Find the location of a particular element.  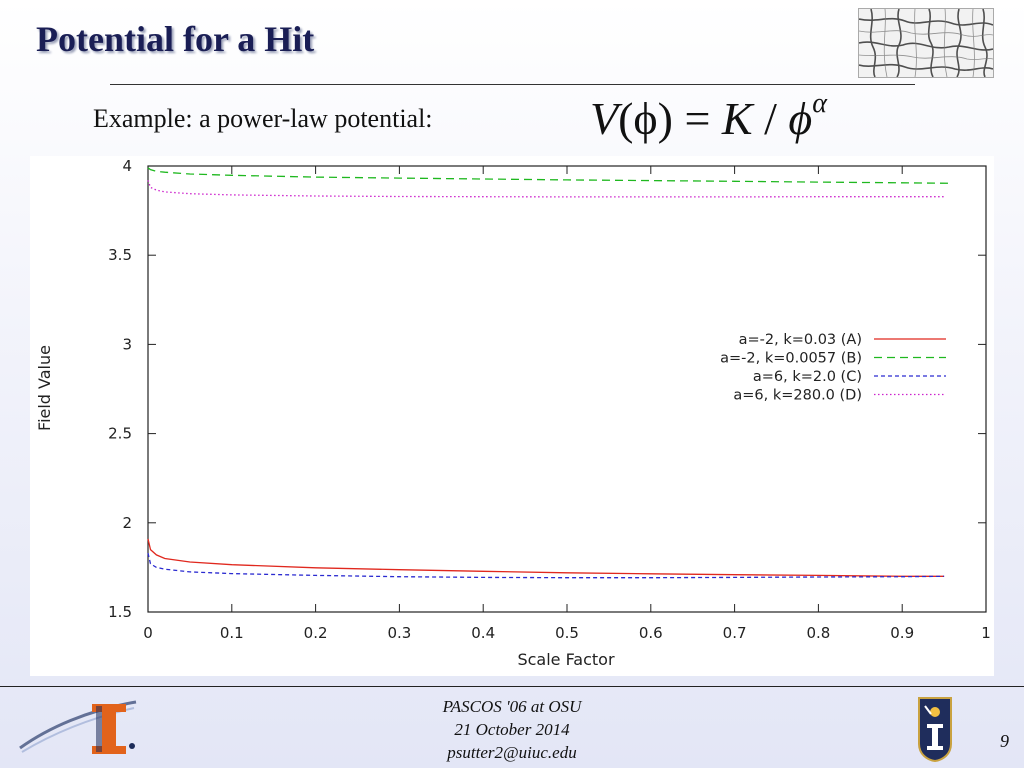

legend-label: a=-2, k=0.0057 (B) is located at coordinates (791, 359).